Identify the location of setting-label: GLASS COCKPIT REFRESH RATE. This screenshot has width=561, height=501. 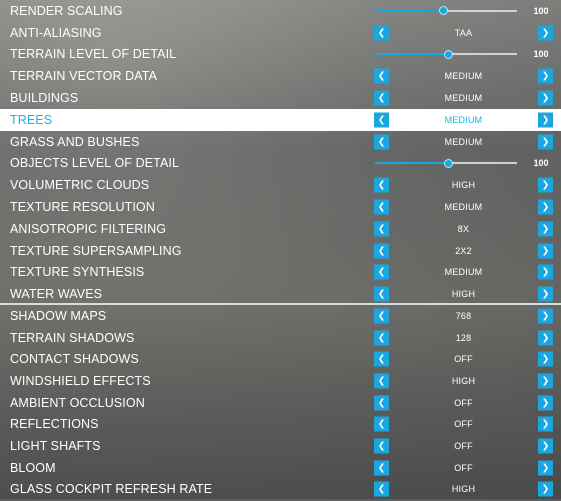
(111, 489).